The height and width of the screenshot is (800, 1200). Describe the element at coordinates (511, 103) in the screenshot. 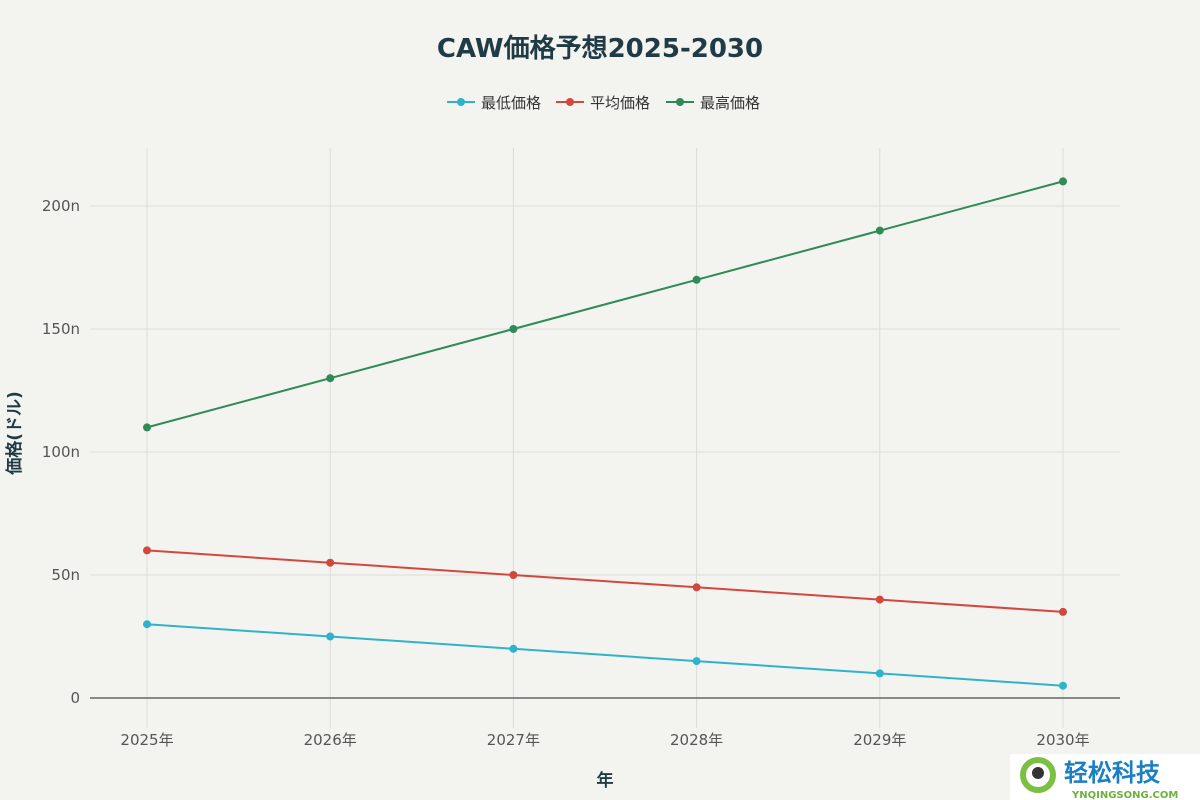

I see `legend-label: 最低価格` at that location.